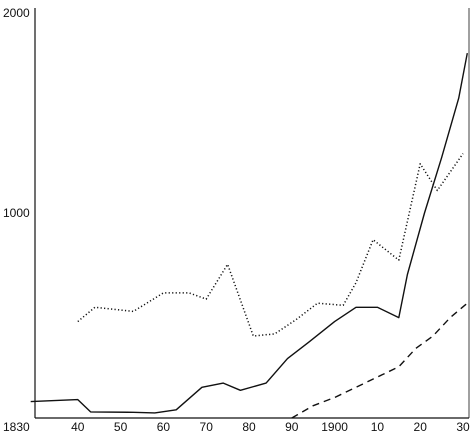 The width and height of the screenshot is (470, 434). Describe the element at coordinates (78, 427) in the screenshot. I see `x-tick-label: 40` at that location.